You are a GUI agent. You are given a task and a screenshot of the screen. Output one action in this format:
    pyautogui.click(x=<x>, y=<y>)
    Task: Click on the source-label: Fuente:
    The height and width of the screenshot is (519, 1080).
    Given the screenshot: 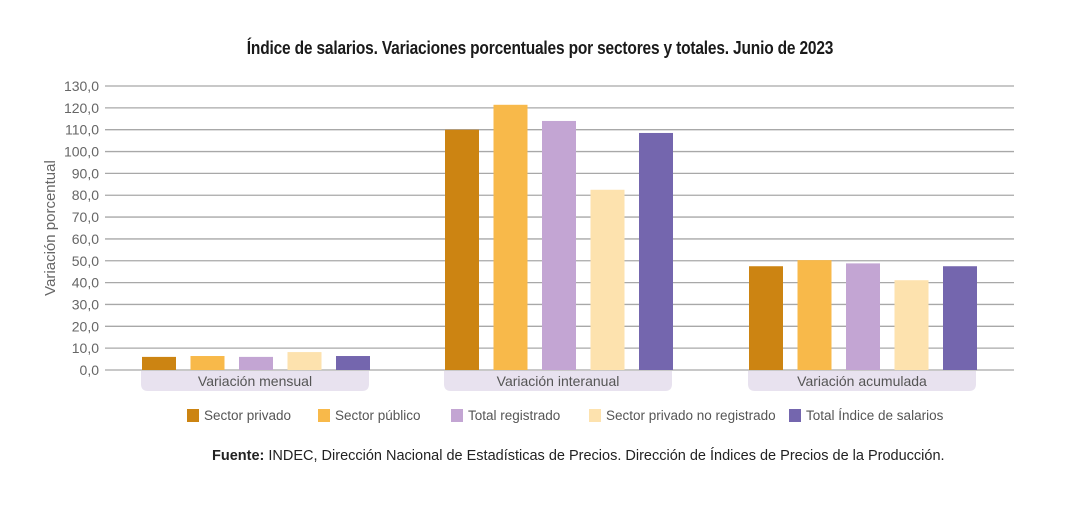 What is the action you would take?
    pyautogui.click(x=238, y=456)
    